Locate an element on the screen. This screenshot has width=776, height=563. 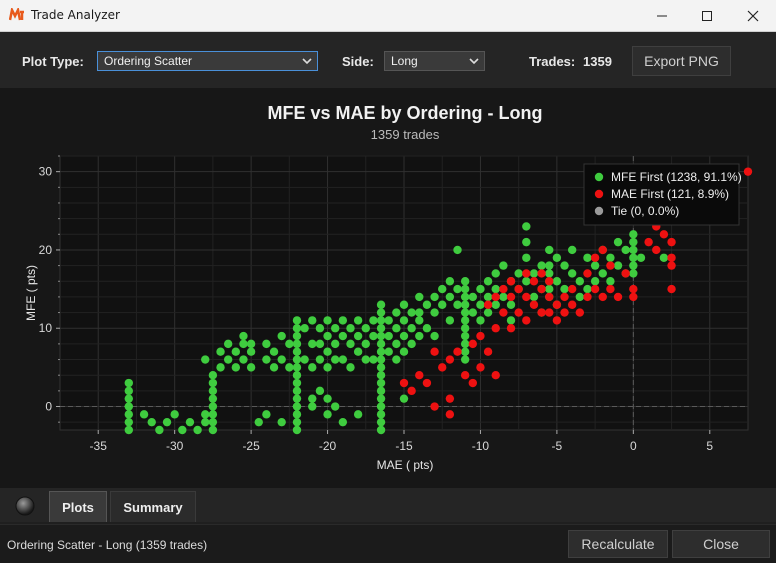
title-bar: Trade Analyzer is located at coordinates (388, 16).